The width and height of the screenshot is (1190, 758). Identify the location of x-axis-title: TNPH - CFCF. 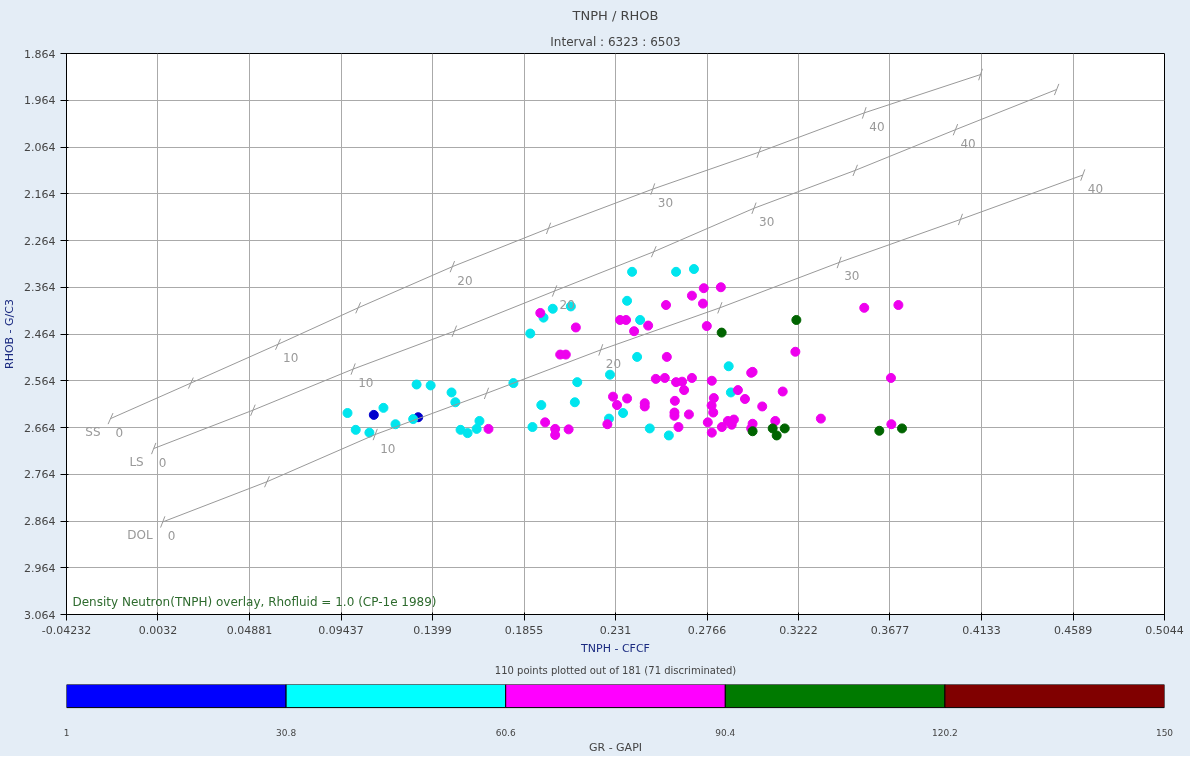
(615, 648).